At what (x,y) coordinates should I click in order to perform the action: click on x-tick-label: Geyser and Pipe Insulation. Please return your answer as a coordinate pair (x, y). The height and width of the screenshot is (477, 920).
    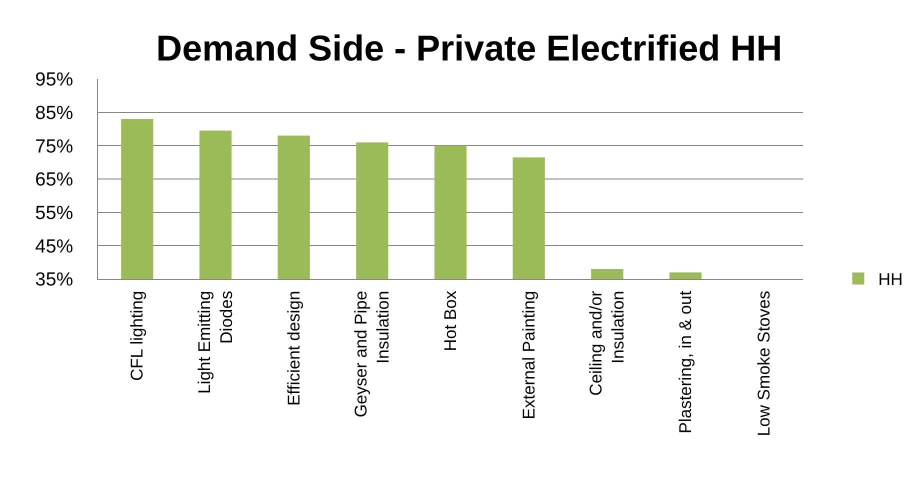
    Looking at the image, I should click on (372, 354).